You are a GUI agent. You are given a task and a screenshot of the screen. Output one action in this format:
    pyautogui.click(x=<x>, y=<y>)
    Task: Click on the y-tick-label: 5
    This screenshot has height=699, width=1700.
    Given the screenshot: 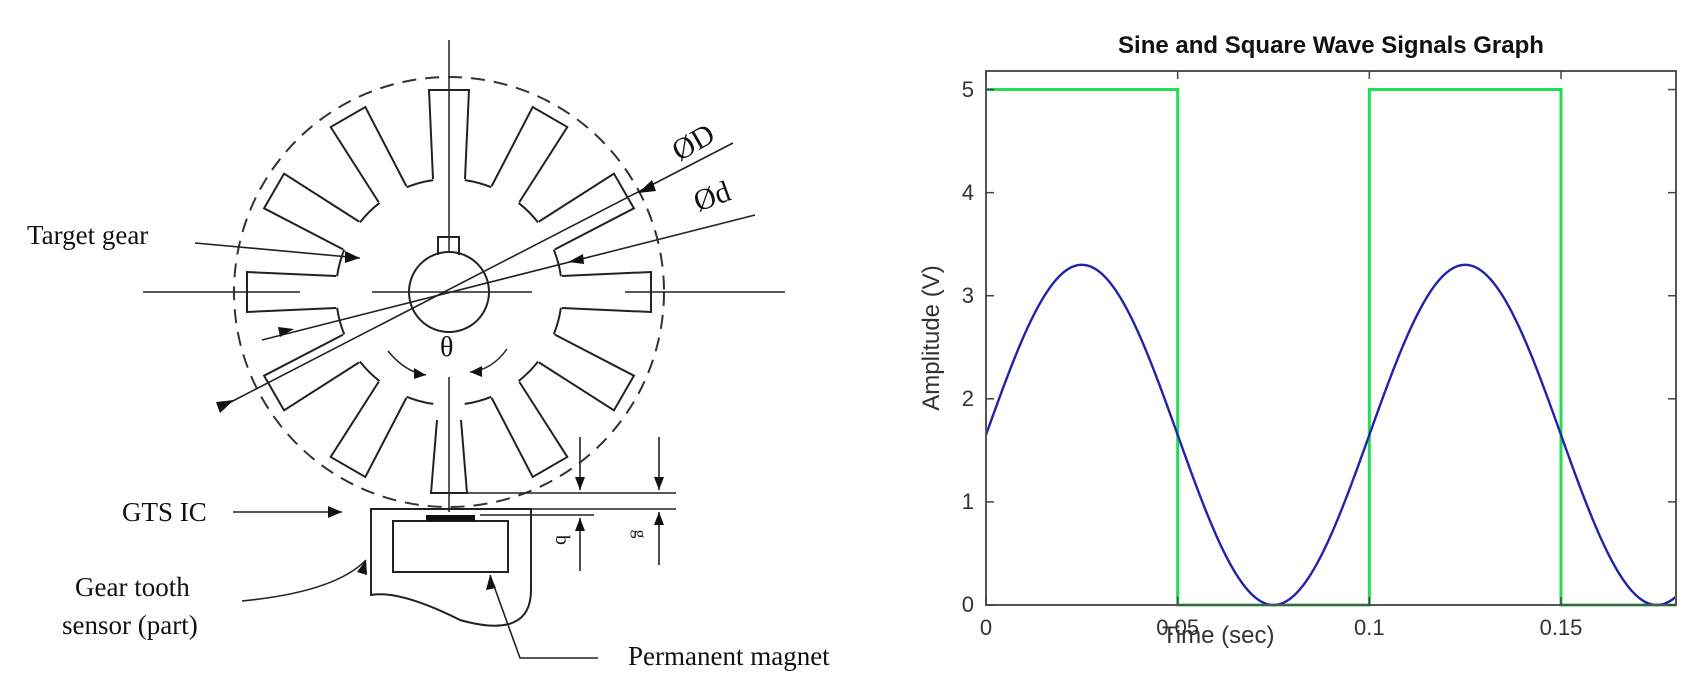 What is the action you would take?
    pyautogui.click(x=967, y=89)
    